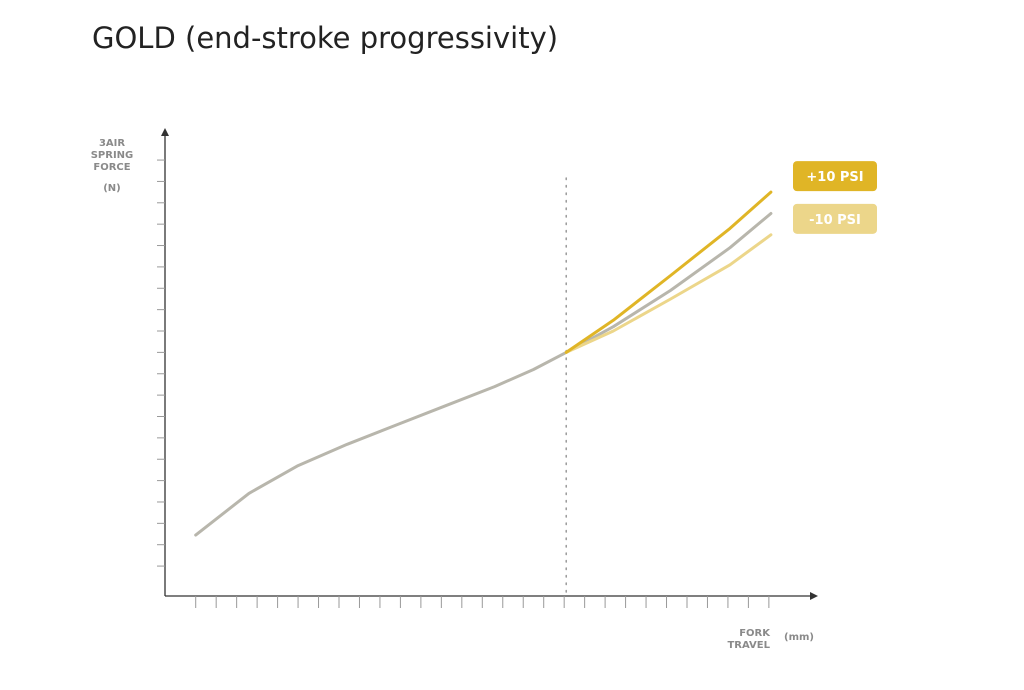 The image size is (1024, 690). I want to click on x-arrow, so click(814, 596).